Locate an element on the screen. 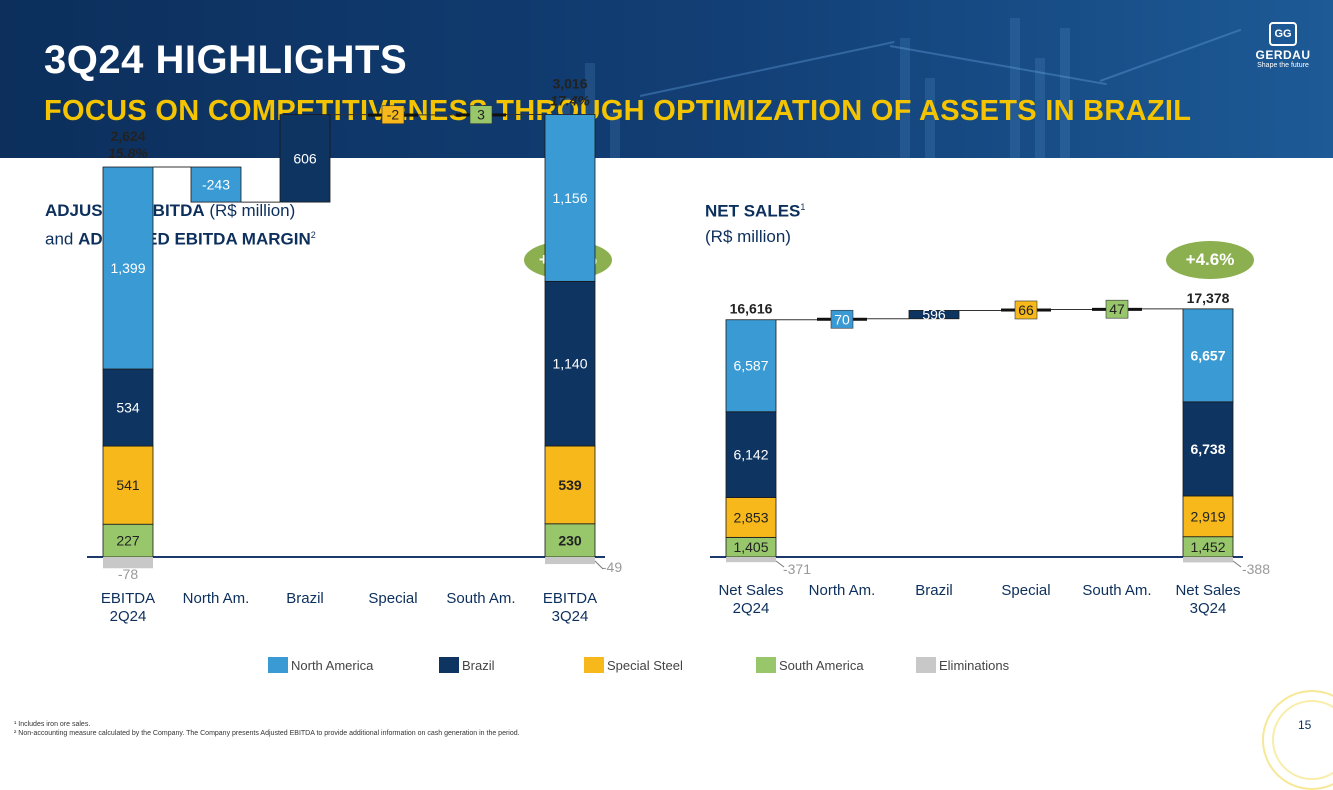  ebitda-category-label: Brazil is located at coordinates (305, 598).